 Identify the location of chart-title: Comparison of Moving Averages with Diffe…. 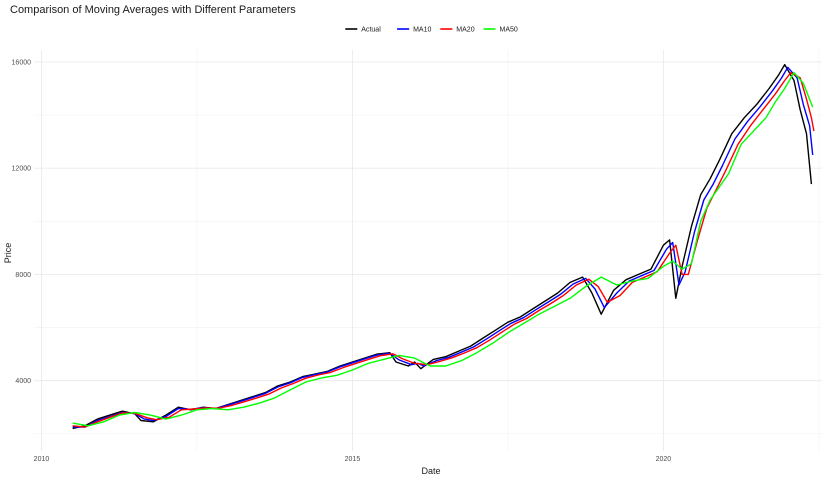
(153, 10).